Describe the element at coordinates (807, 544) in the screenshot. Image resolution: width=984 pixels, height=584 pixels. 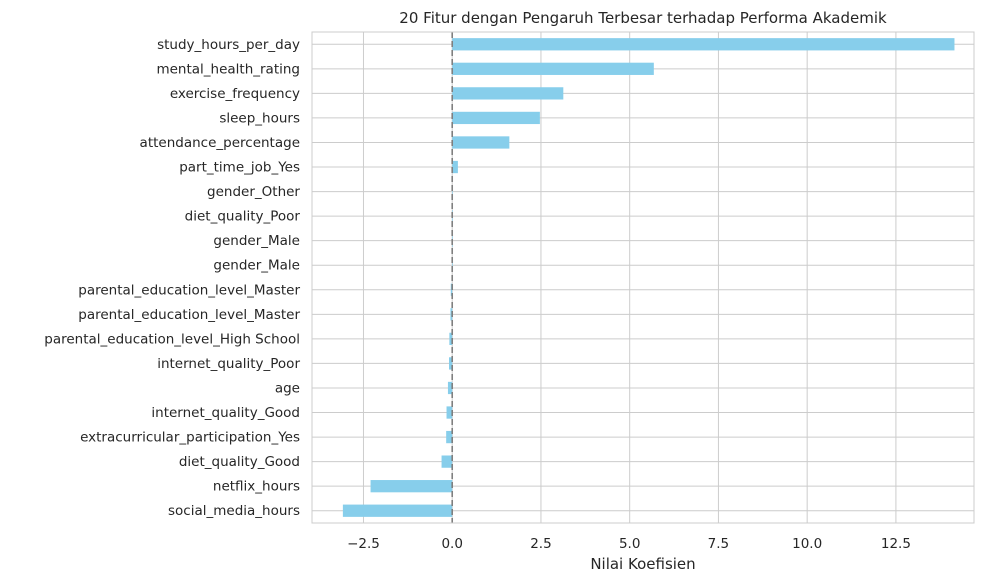
I see `x-tick-label: 10.0` at that location.